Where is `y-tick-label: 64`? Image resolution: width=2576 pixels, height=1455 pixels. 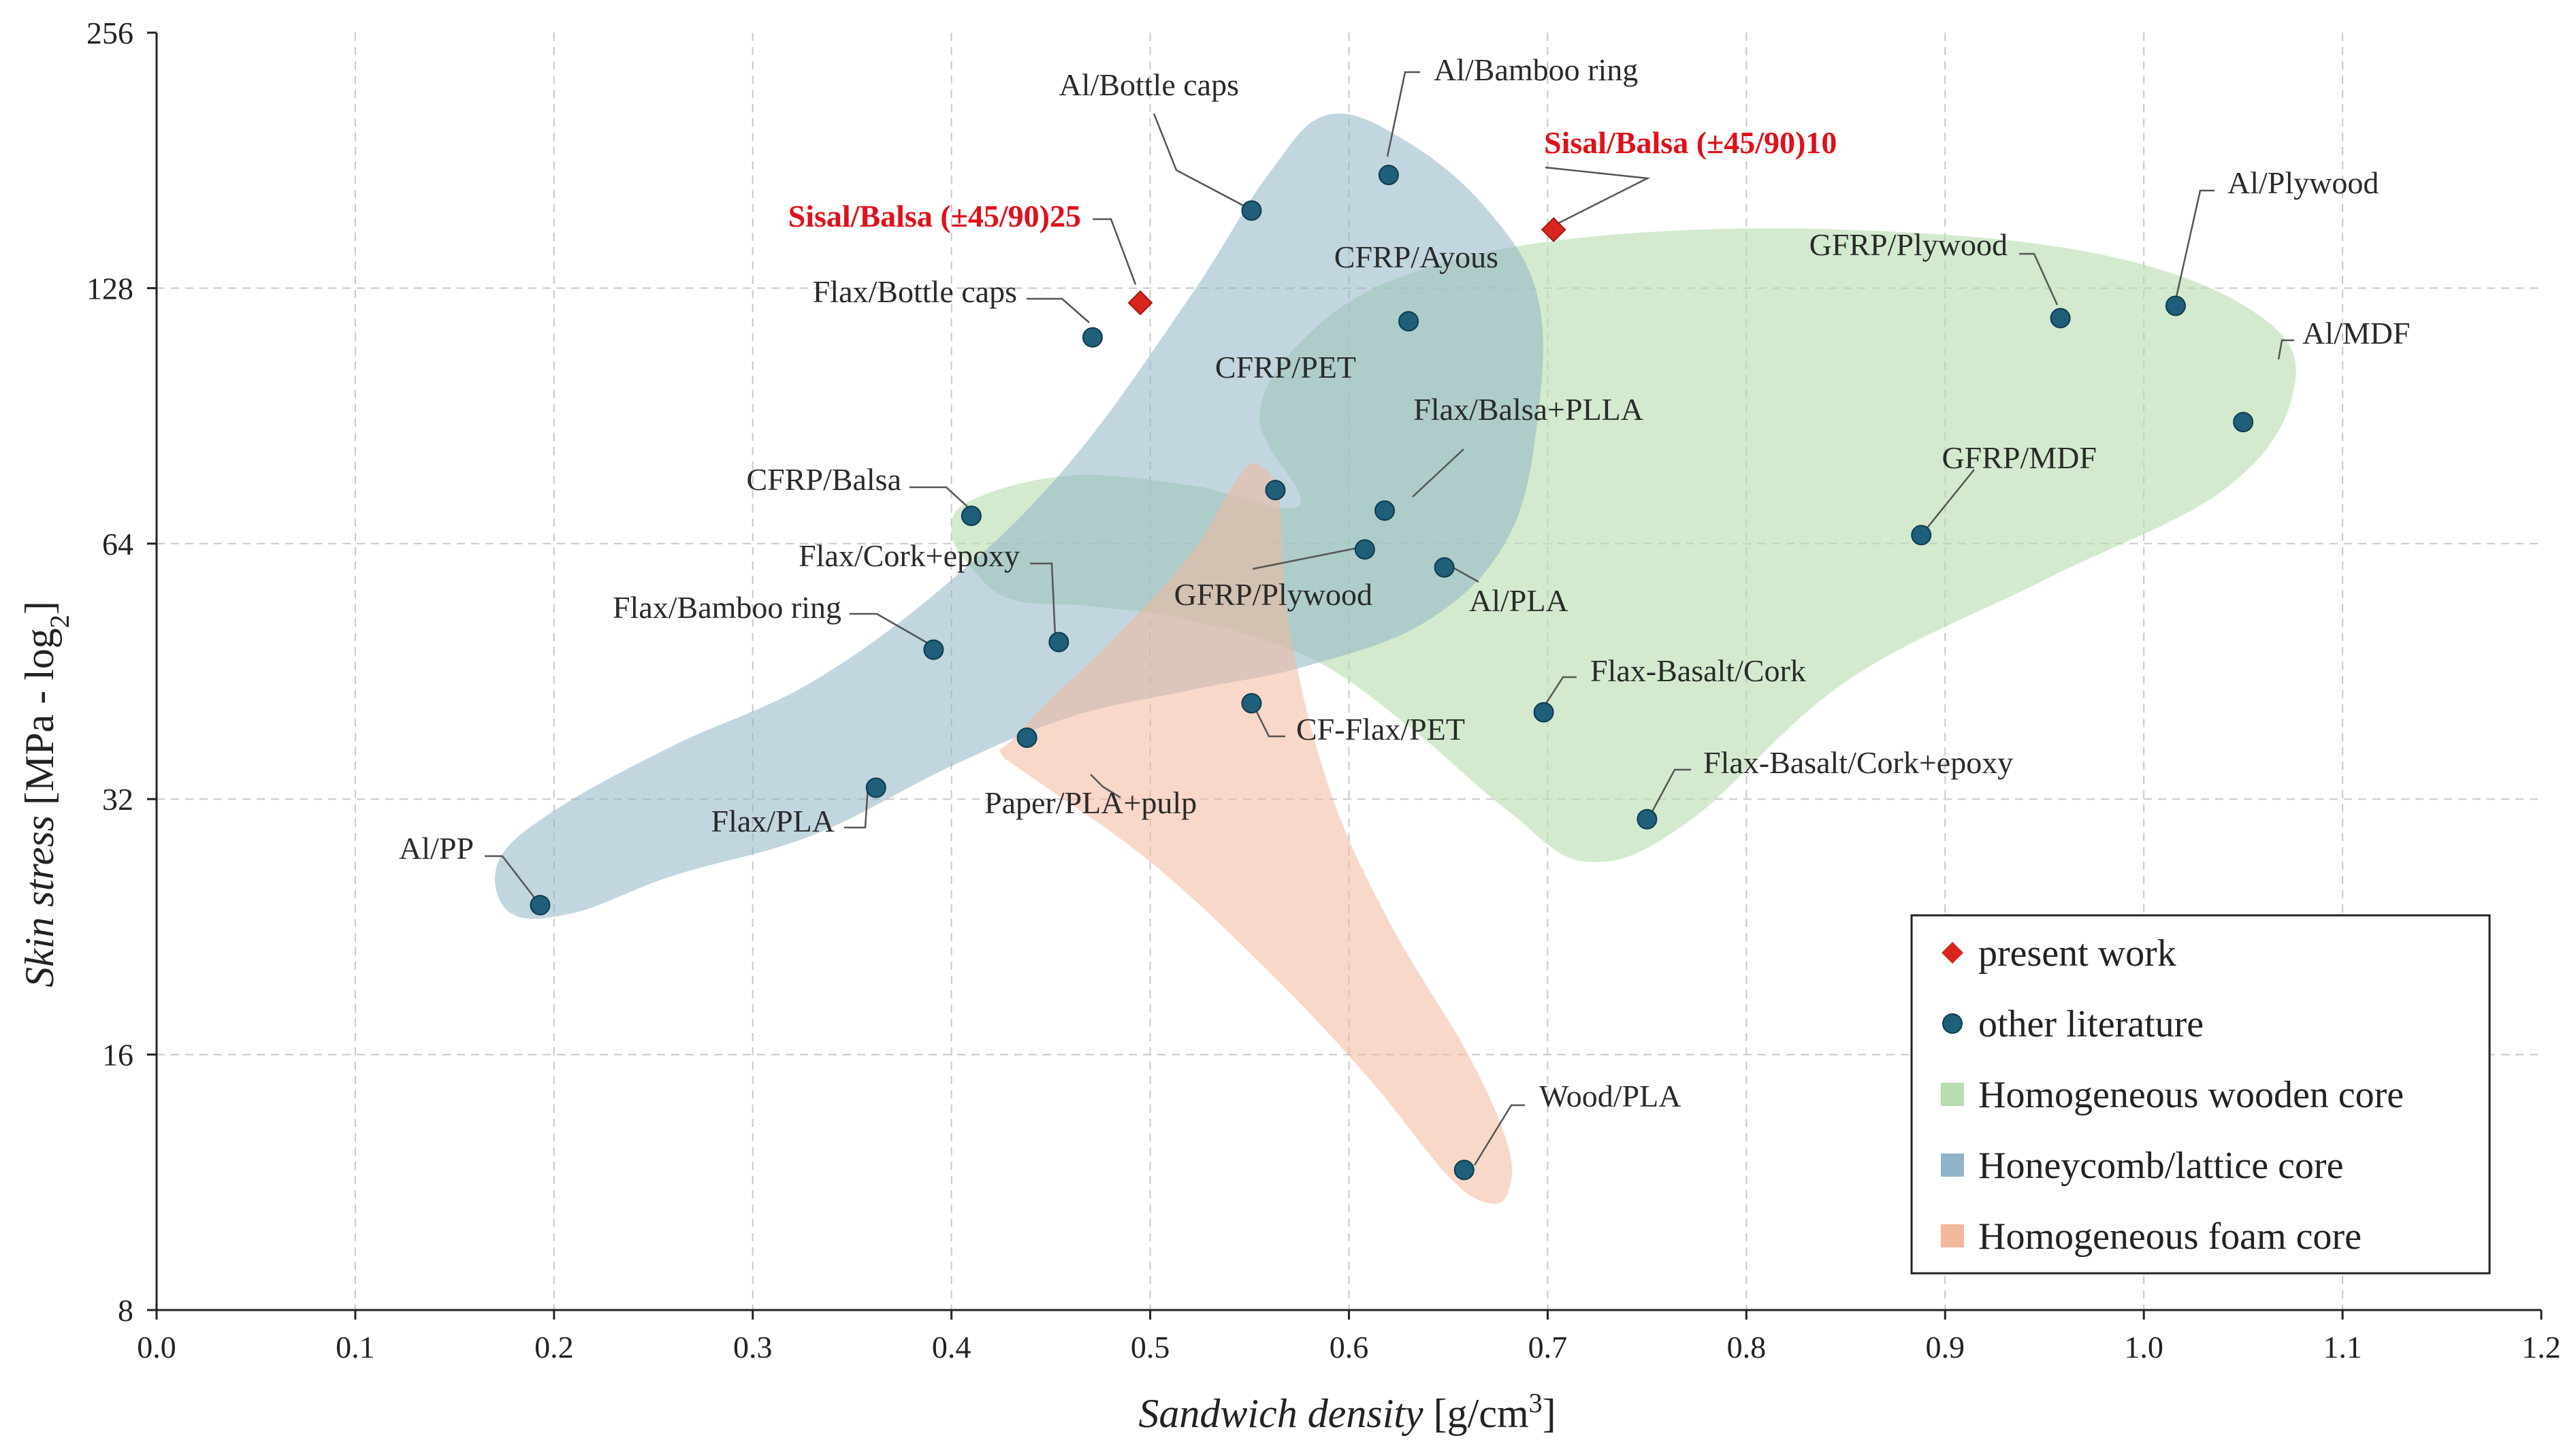 y-tick-label: 64 is located at coordinates (118, 544).